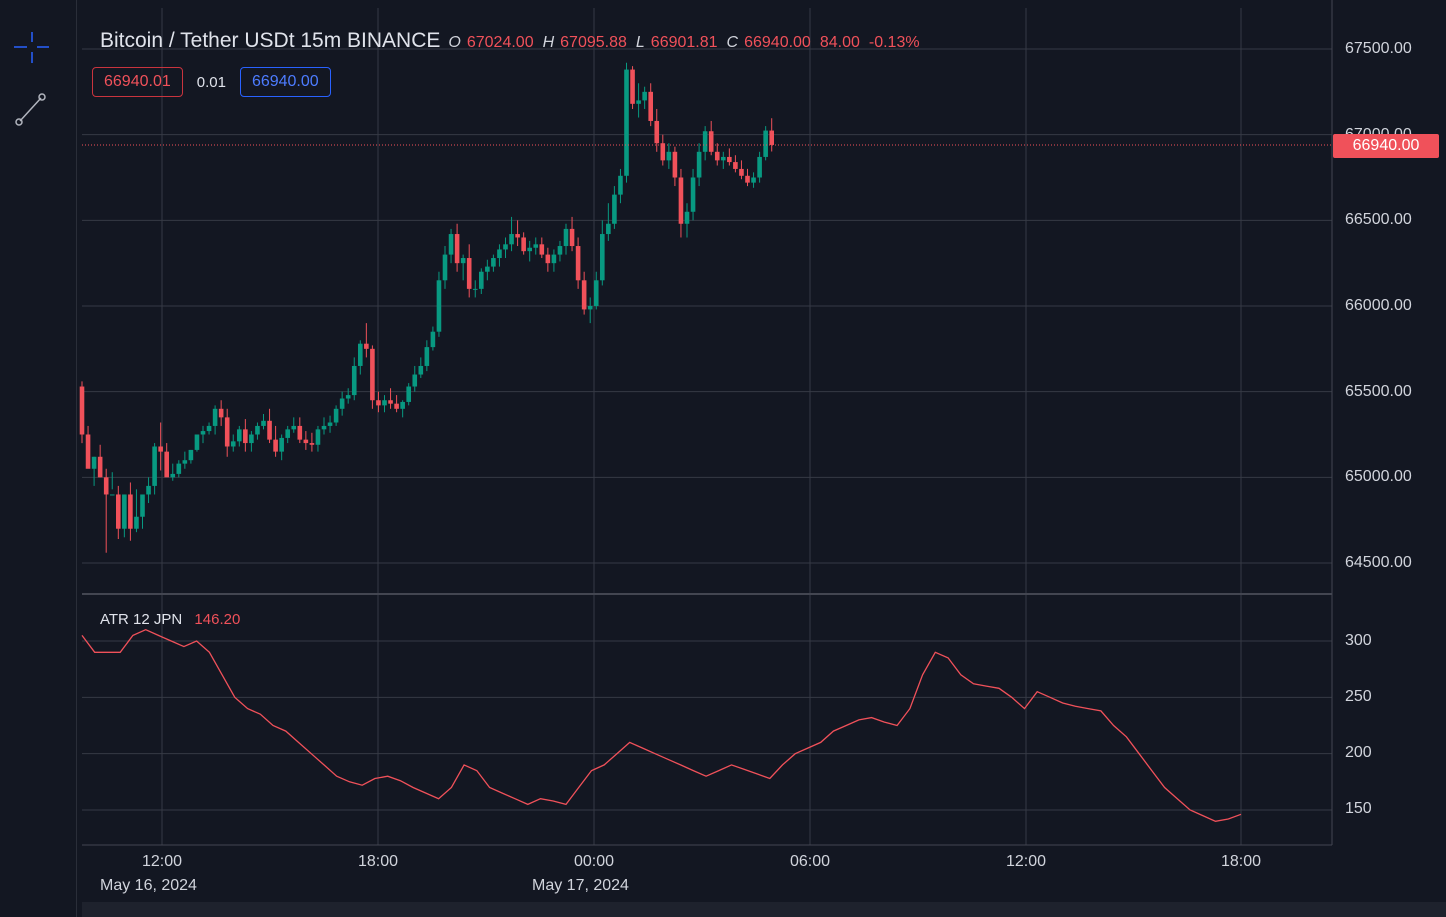  I want to click on atr-axis-label: 150, so click(1358, 808).